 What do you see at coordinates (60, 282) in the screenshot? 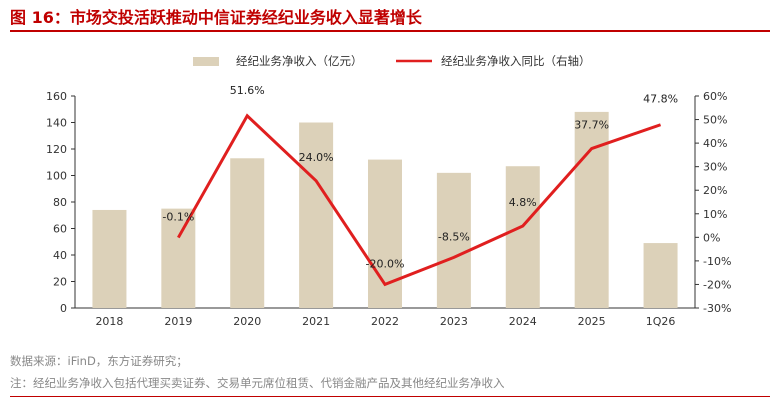
I see `left-axis-tick-label: 20` at bounding box center [60, 282].